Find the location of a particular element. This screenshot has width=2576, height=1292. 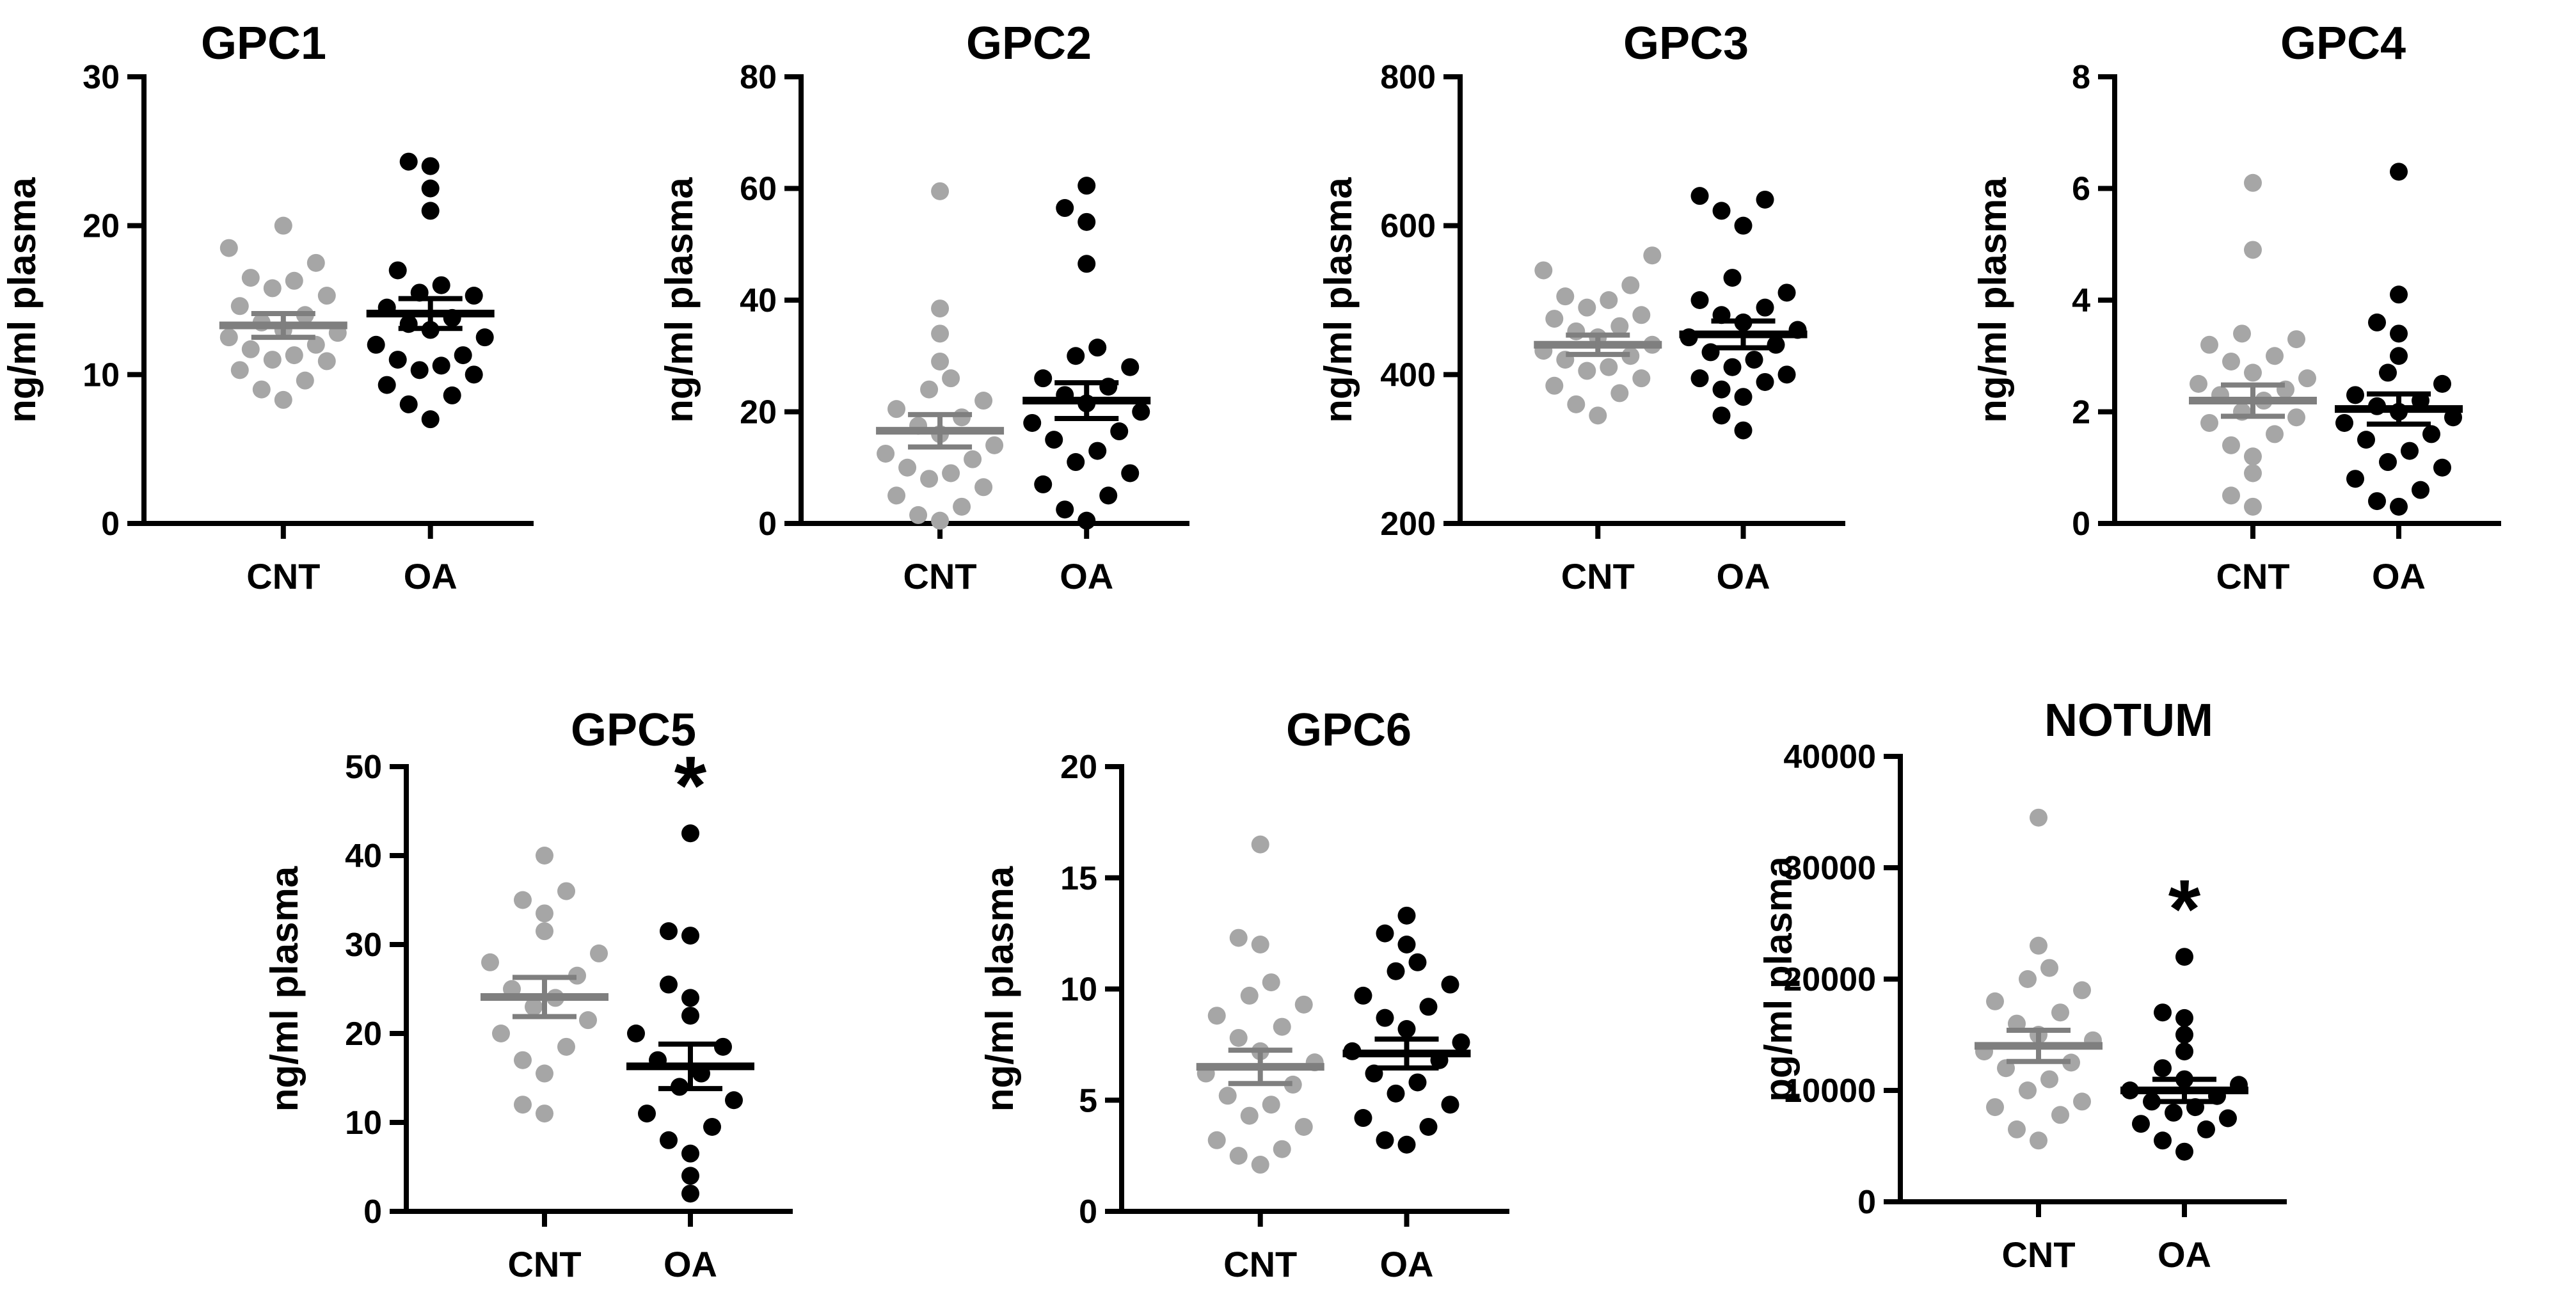

y-tick-label: 60 is located at coordinates (759, 189).